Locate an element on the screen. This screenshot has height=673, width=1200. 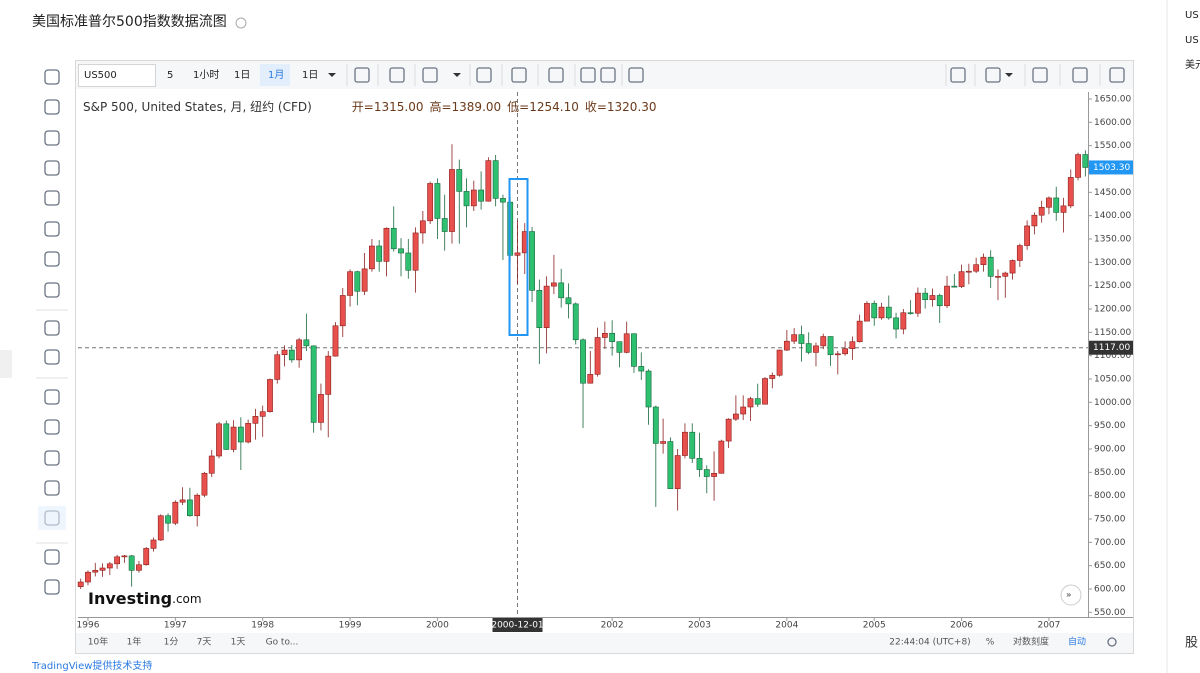
side-handle is located at coordinates (6, 364).